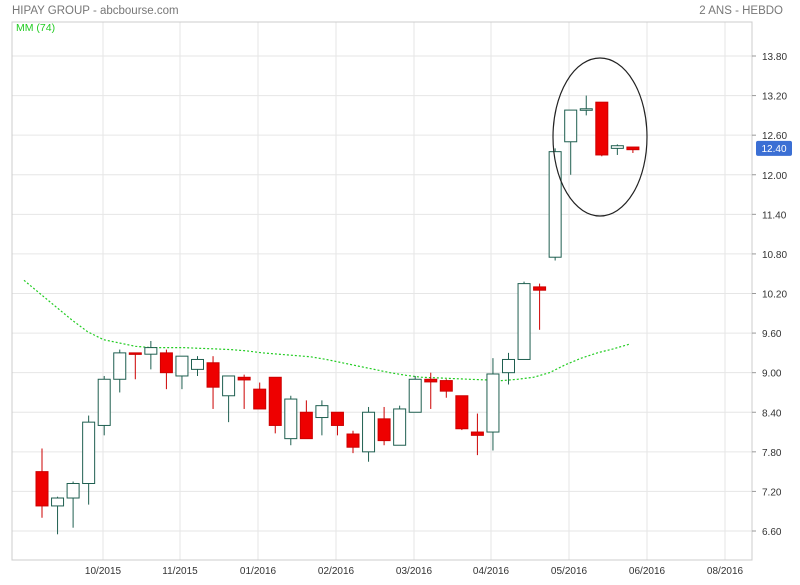 The width and height of the screenshot is (800, 585). Describe the element at coordinates (95, 11) in the screenshot. I see `chart-title: HIPAY GROUP - abcbourse.com` at that location.